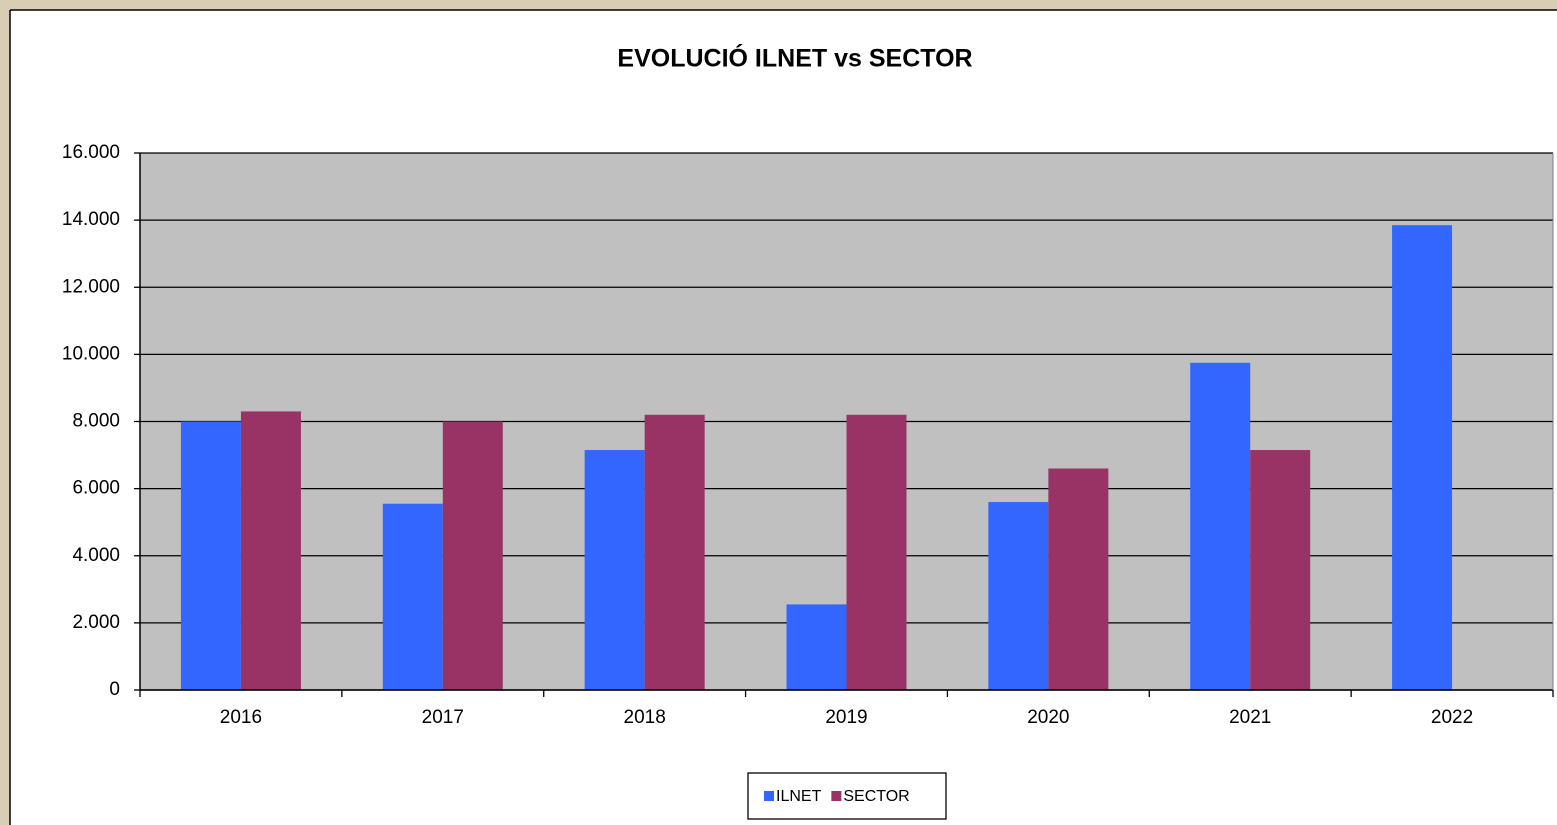  What do you see at coordinates (91, 152) in the screenshot?
I see `y-tick-label: 16.000` at bounding box center [91, 152].